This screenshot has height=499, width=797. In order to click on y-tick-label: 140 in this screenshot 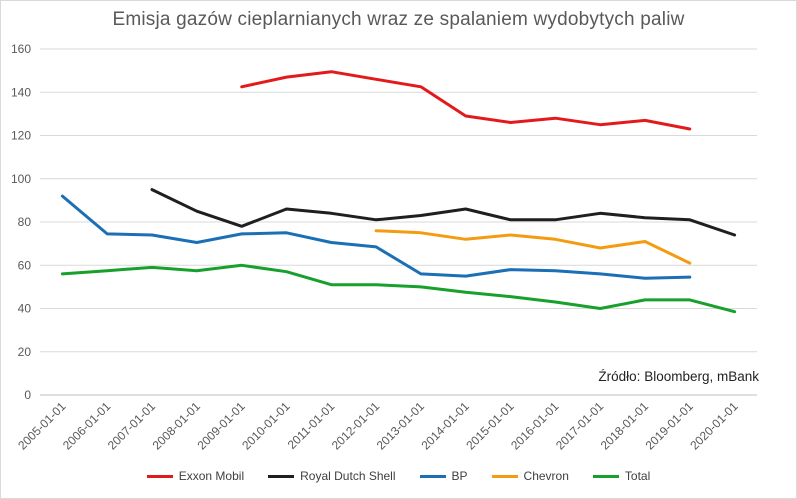, I will do `click(21, 92)`.